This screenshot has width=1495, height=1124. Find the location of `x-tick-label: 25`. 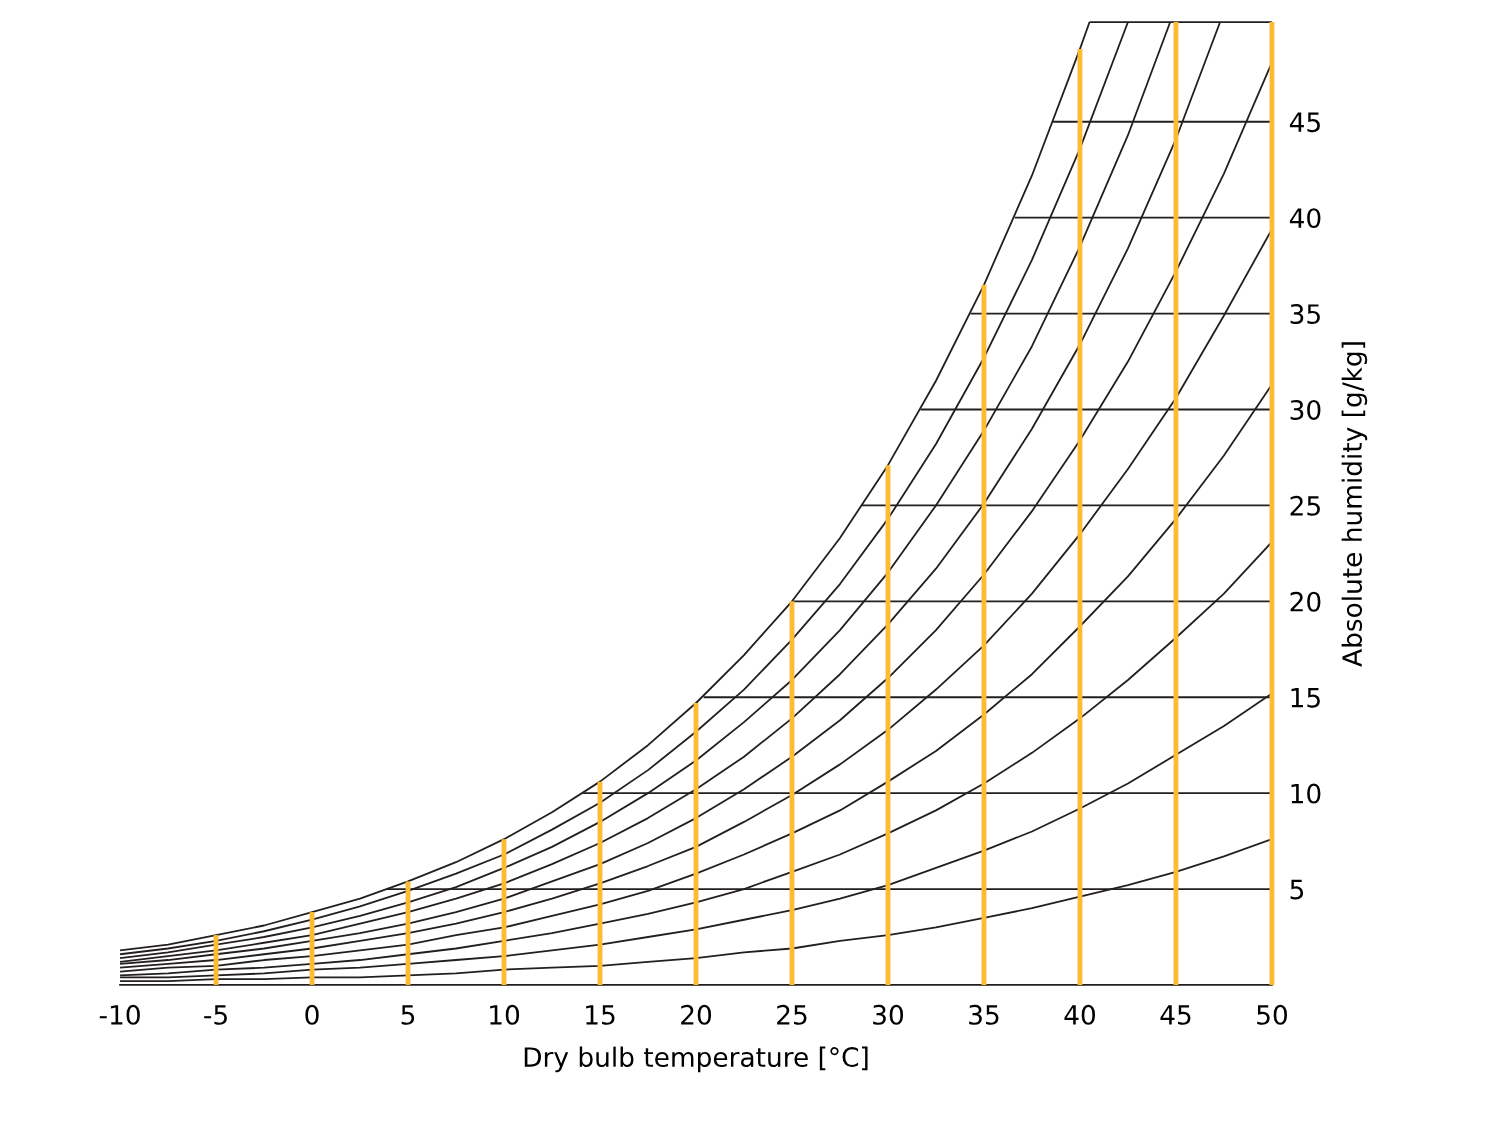

x-tick-label: 25 is located at coordinates (792, 1014).